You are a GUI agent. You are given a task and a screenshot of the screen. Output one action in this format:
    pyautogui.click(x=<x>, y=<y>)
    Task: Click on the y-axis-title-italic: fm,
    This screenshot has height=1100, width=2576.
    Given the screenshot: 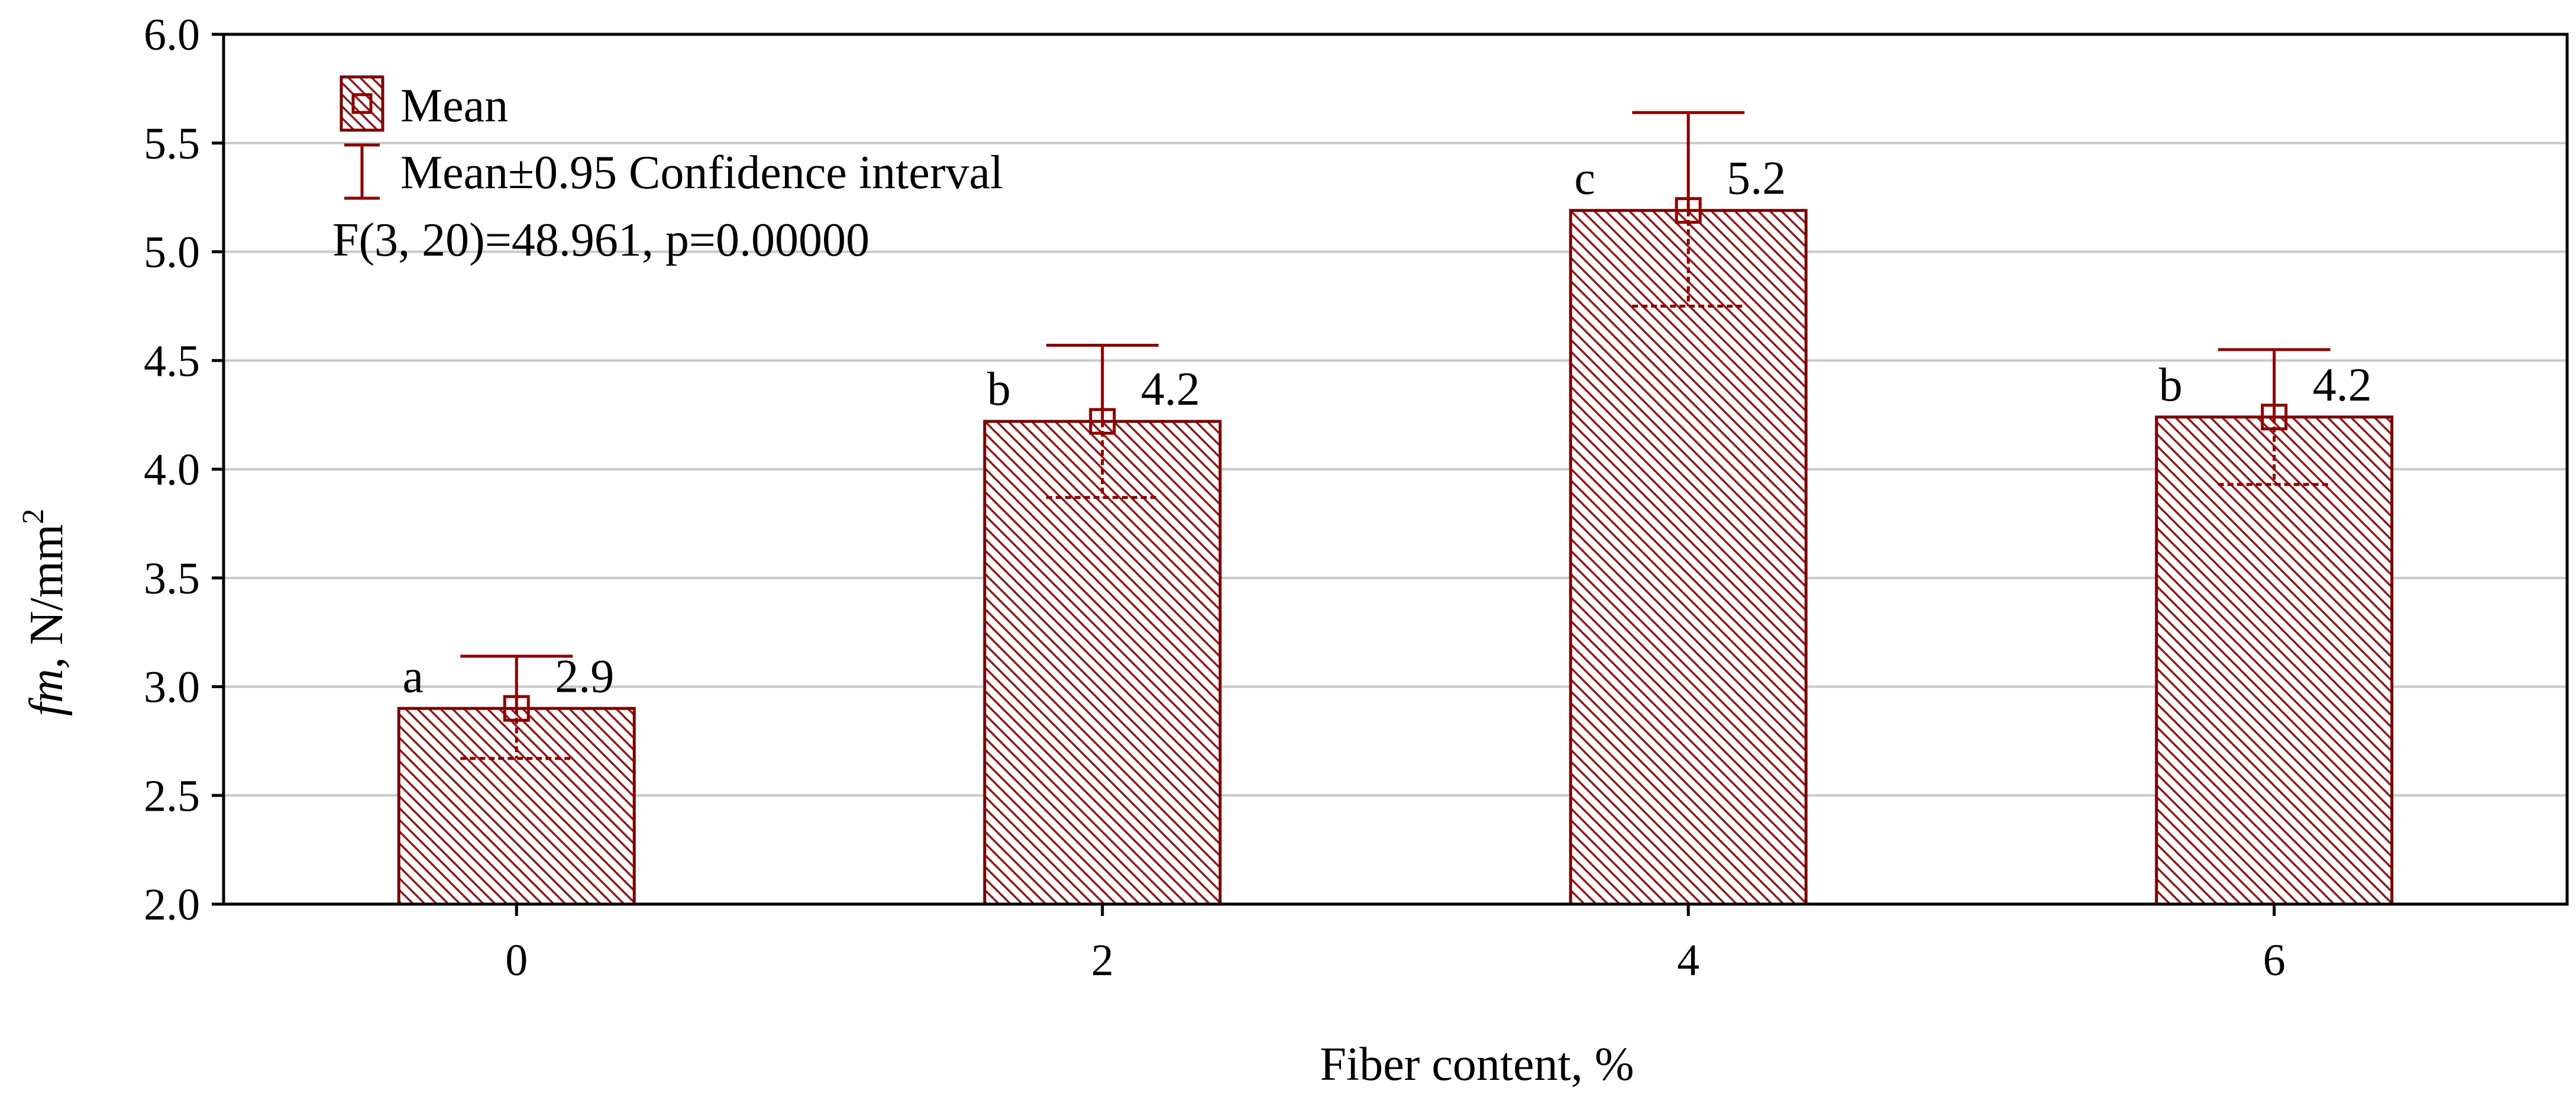 What is the action you would take?
    pyautogui.click(x=47, y=686)
    